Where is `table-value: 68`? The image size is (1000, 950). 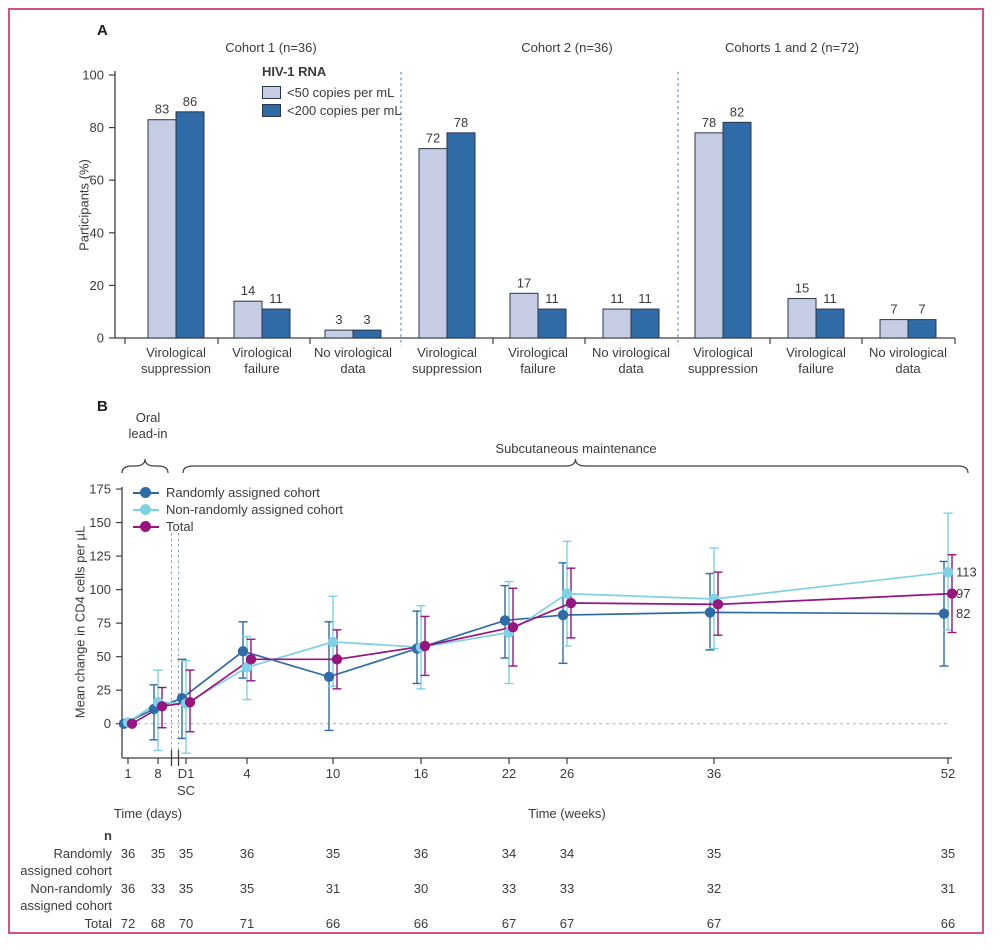 table-value: 68 is located at coordinates (158, 923).